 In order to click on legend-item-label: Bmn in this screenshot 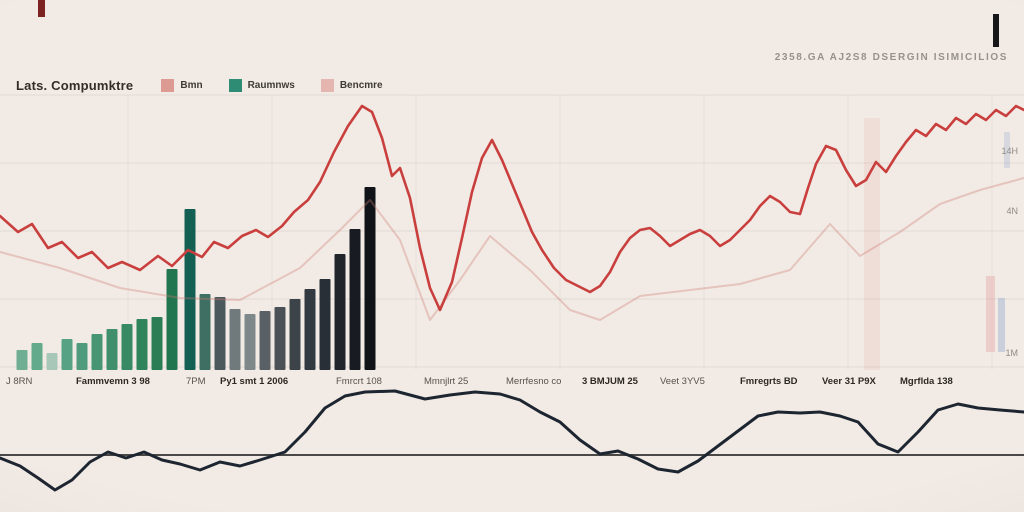, I will do `click(191, 85)`.